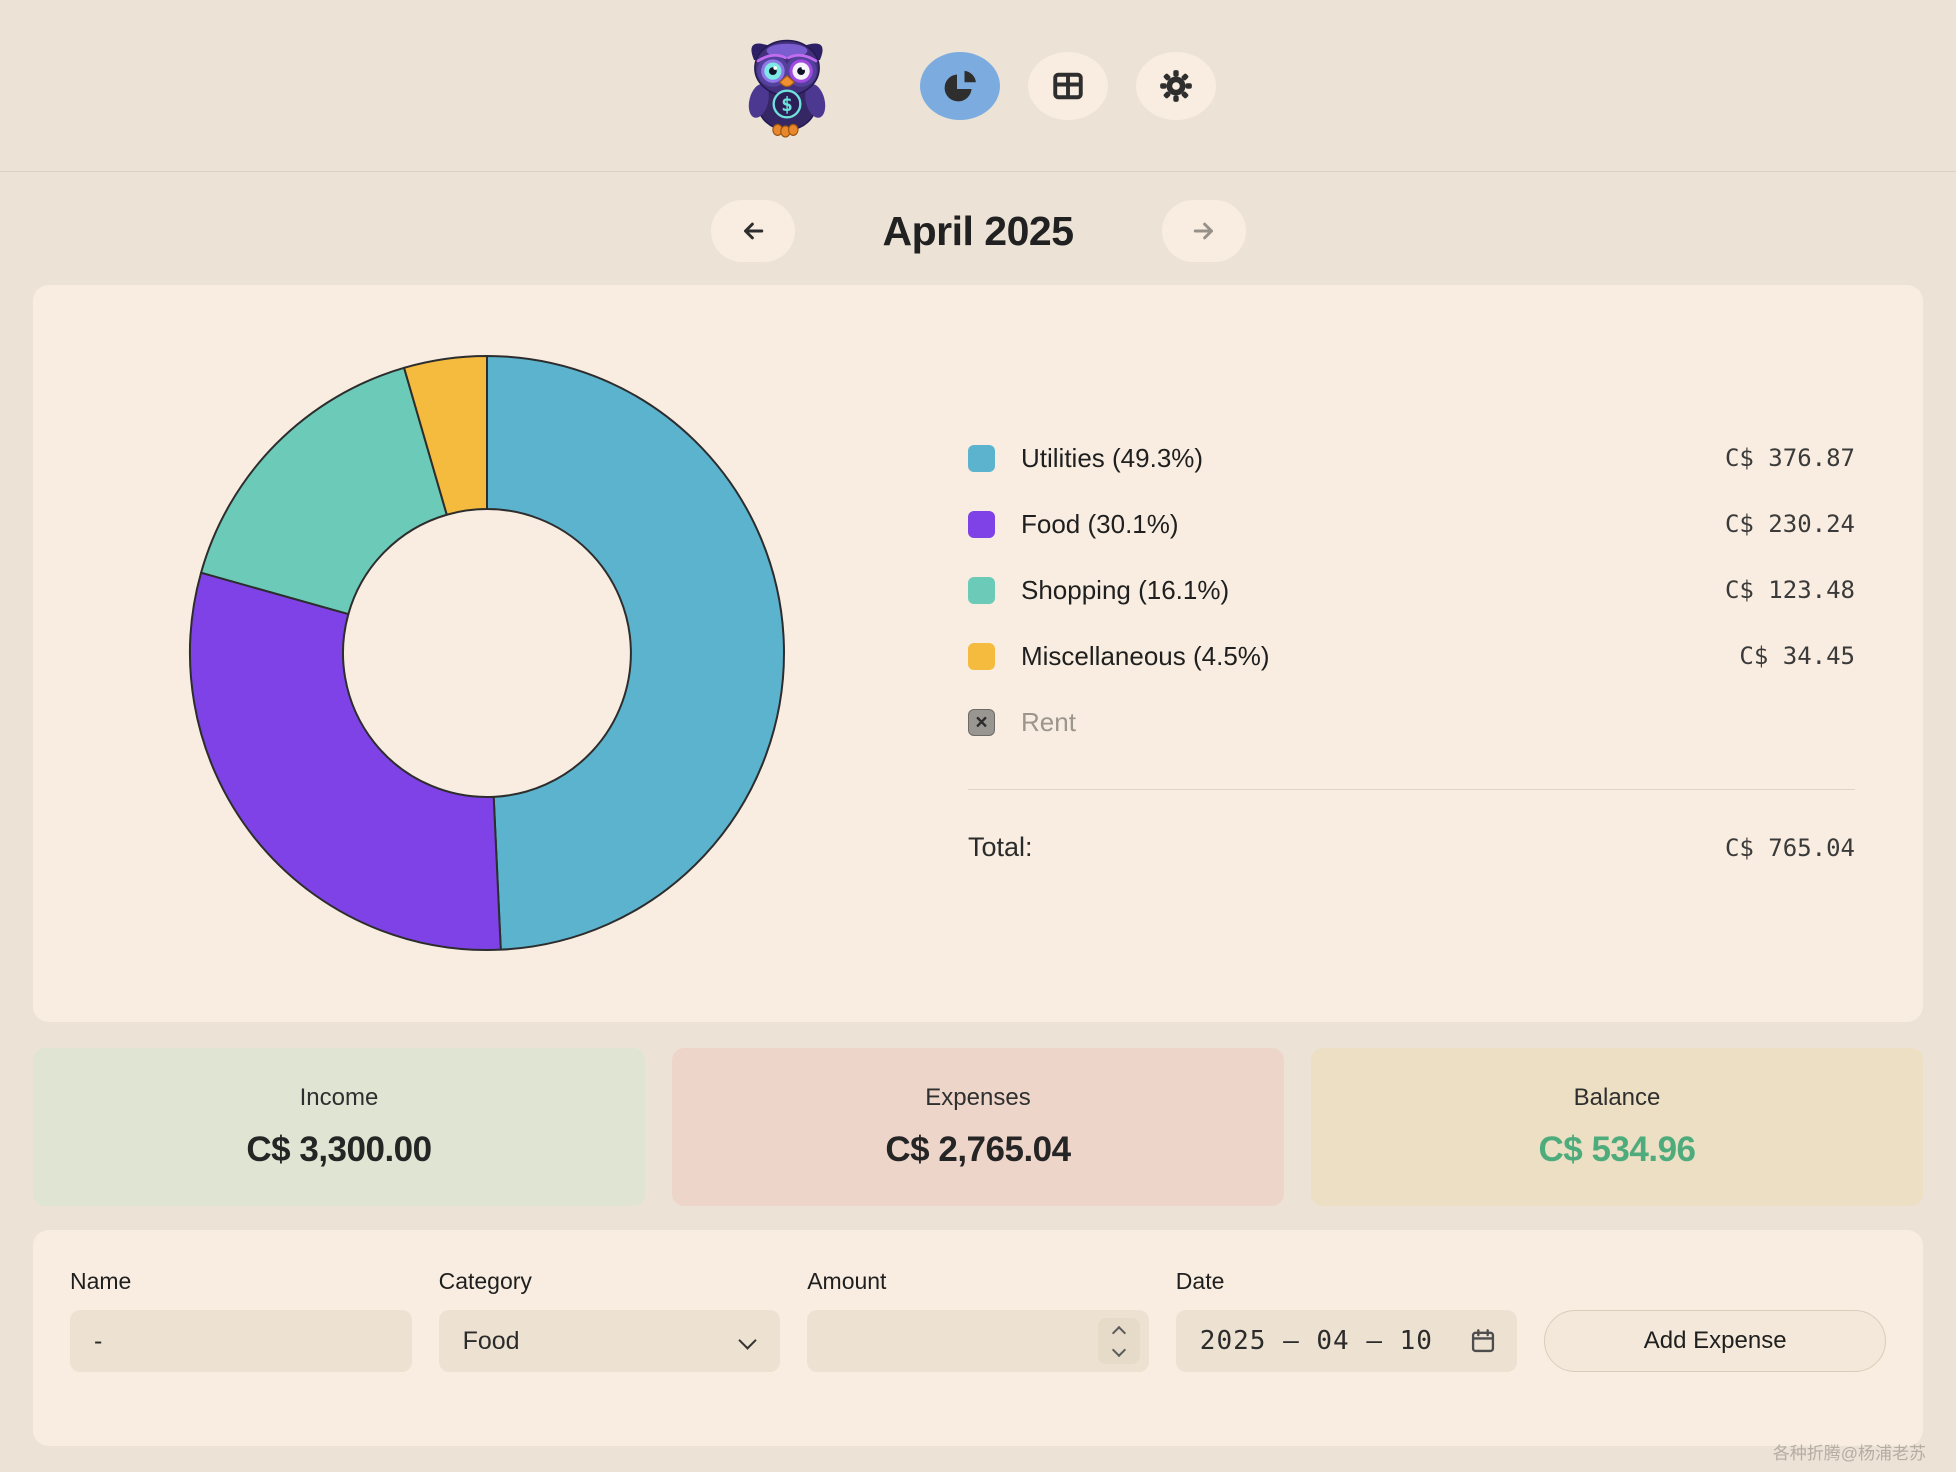 The width and height of the screenshot is (1956, 1472). What do you see at coordinates (339, 1127) in the screenshot?
I see `income-card: Income C$ 3,300.00` at bounding box center [339, 1127].